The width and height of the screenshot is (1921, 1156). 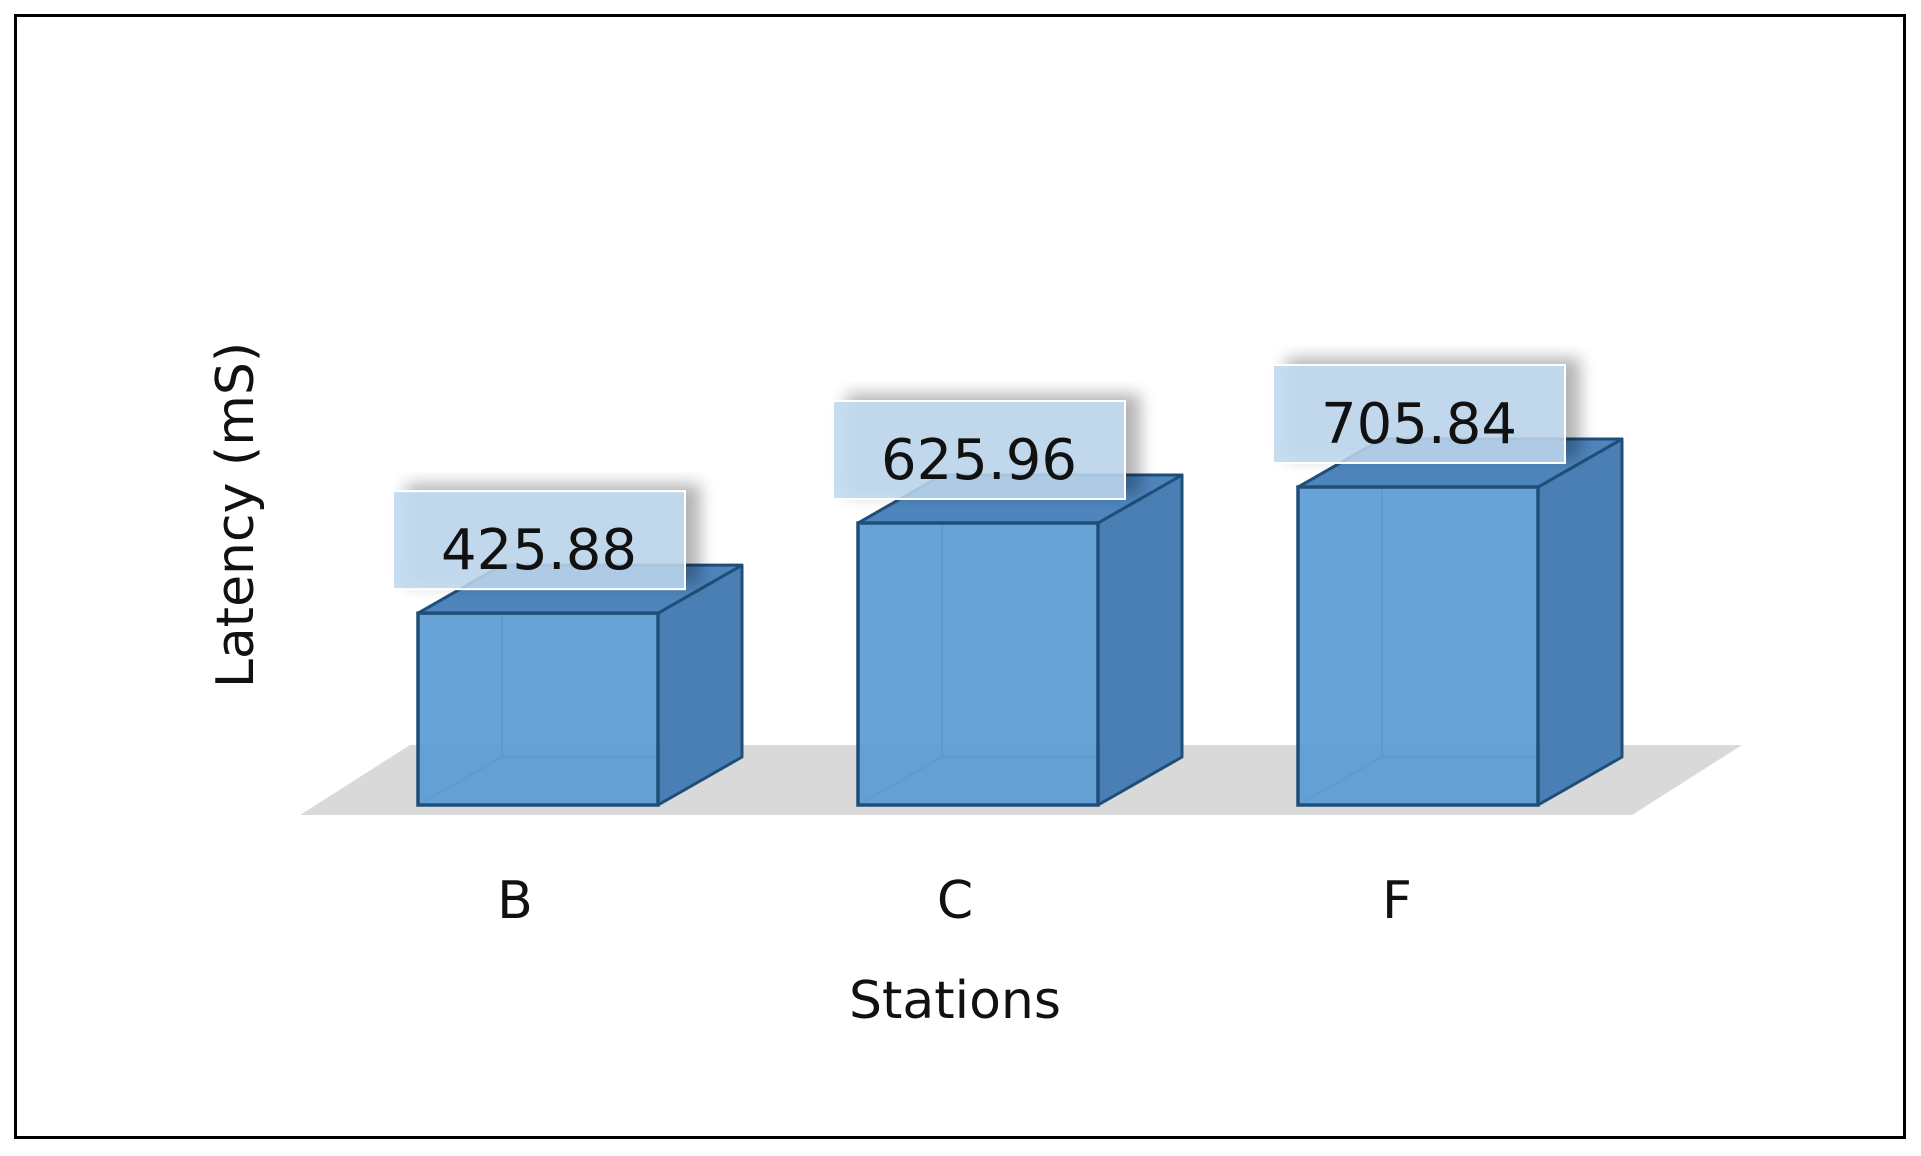 I want to click on bar-f-side, so click(x=1580, y=622).